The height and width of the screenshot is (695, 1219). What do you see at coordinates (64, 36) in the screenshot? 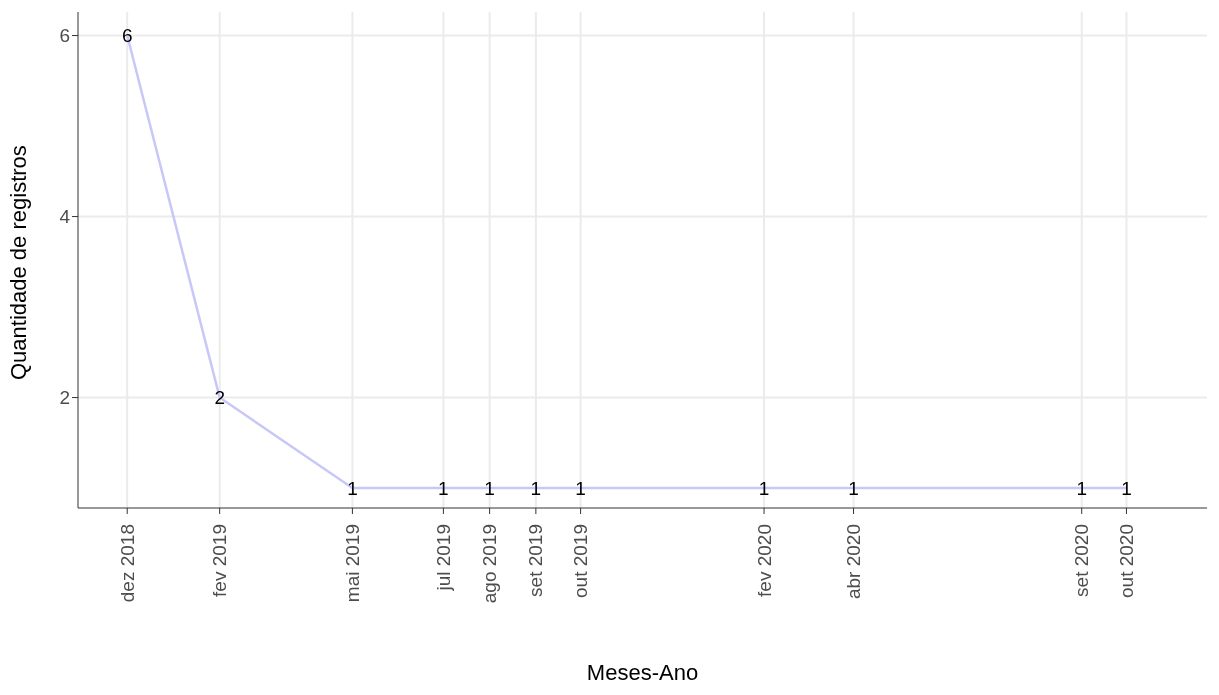
I see `y-tick-label: 6` at bounding box center [64, 36].